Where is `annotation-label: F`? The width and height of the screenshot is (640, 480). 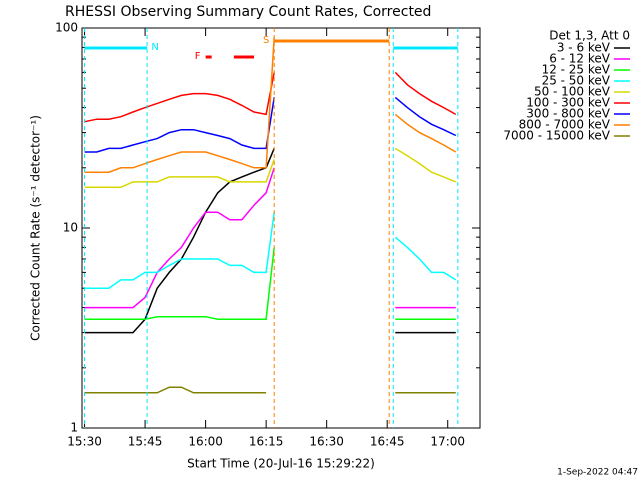
annotation-label: F is located at coordinates (198, 56).